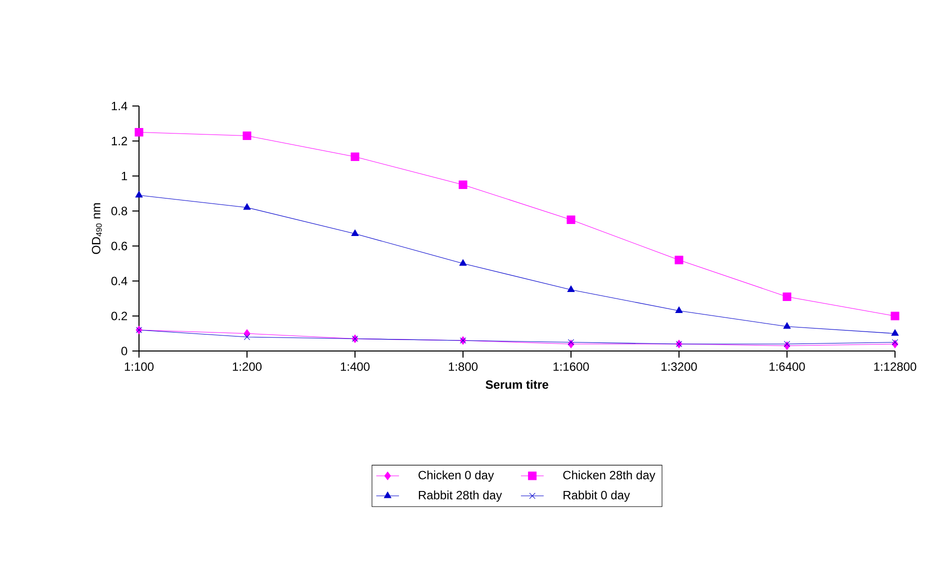  Describe the element at coordinates (456, 476) in the screenshot. I see `legend-label: Chicken 0 day` at that location.